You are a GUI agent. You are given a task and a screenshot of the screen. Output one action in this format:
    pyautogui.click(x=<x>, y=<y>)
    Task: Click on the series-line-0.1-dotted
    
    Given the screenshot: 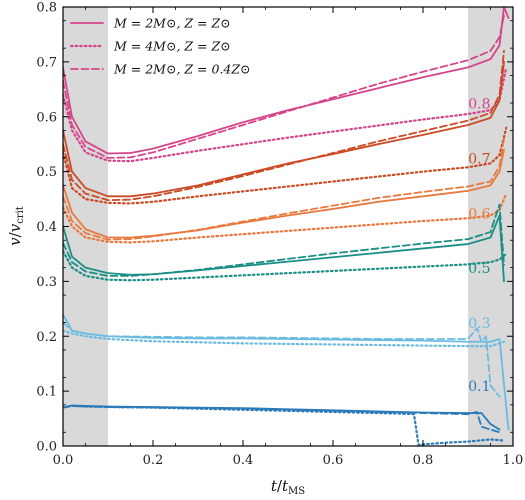 What is the action you would take?
    pyautogui.click(x=284, y=425)
    